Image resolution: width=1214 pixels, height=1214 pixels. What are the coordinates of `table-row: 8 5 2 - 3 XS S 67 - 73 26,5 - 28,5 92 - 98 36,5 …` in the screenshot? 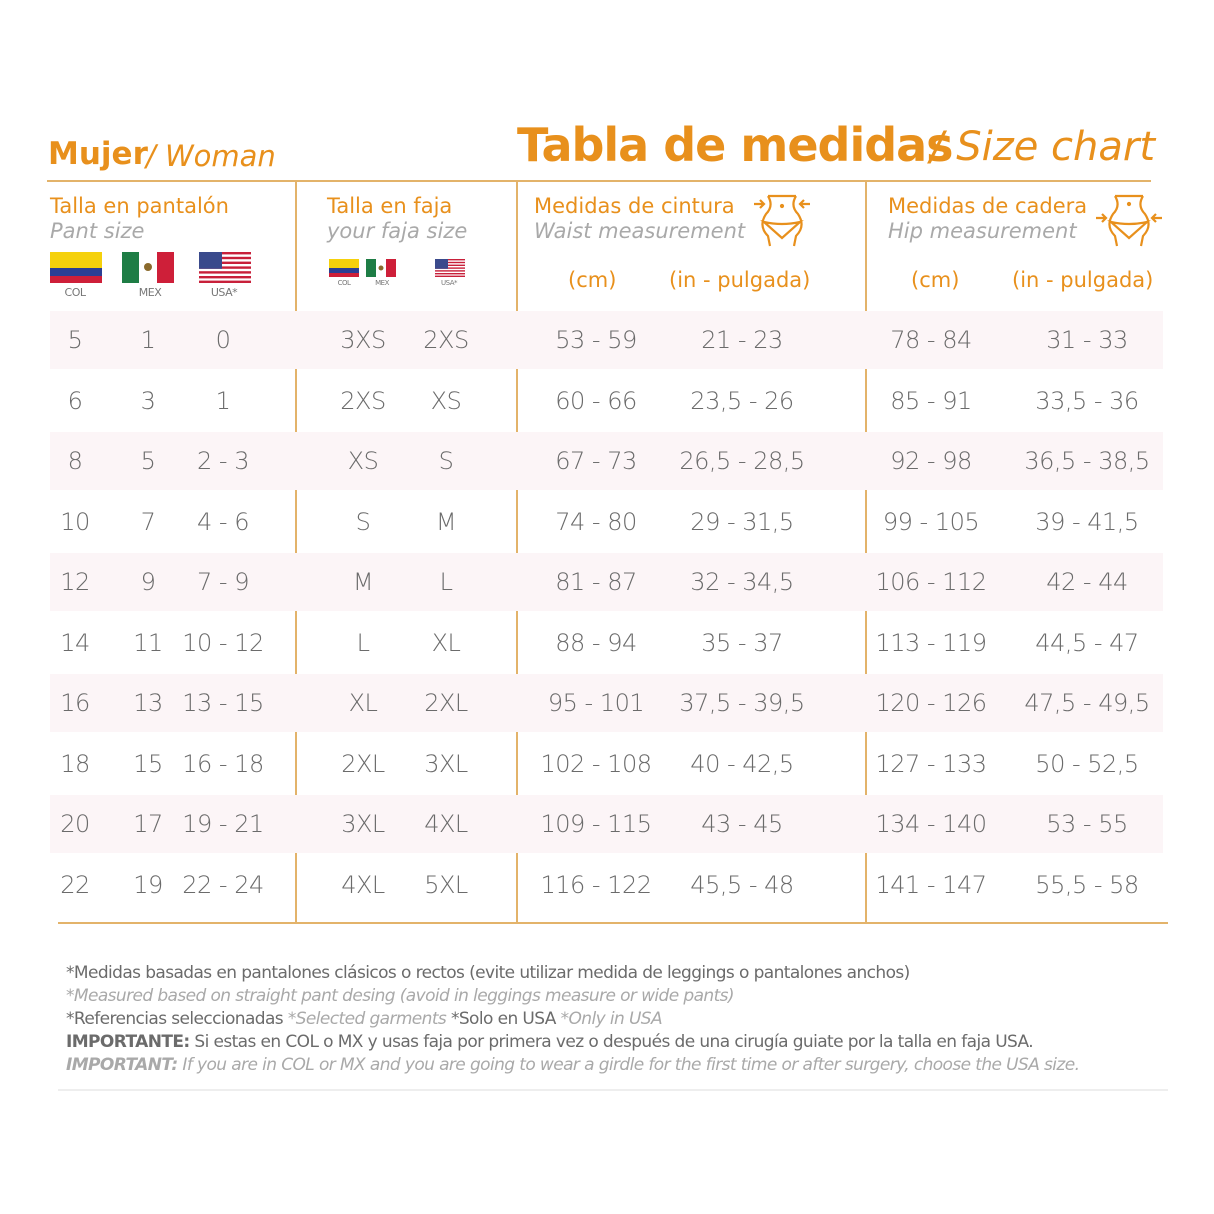 It's located at (606, 461).